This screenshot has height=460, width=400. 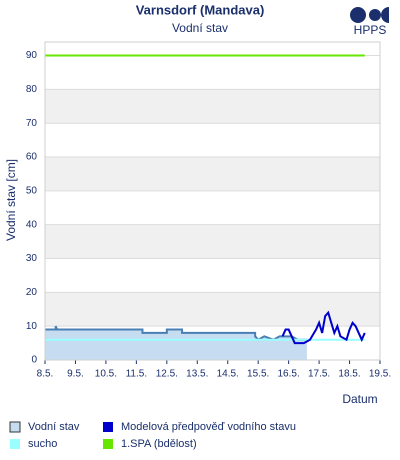 I want to click on y-tick-label: 40, so click(x=32, y=224).